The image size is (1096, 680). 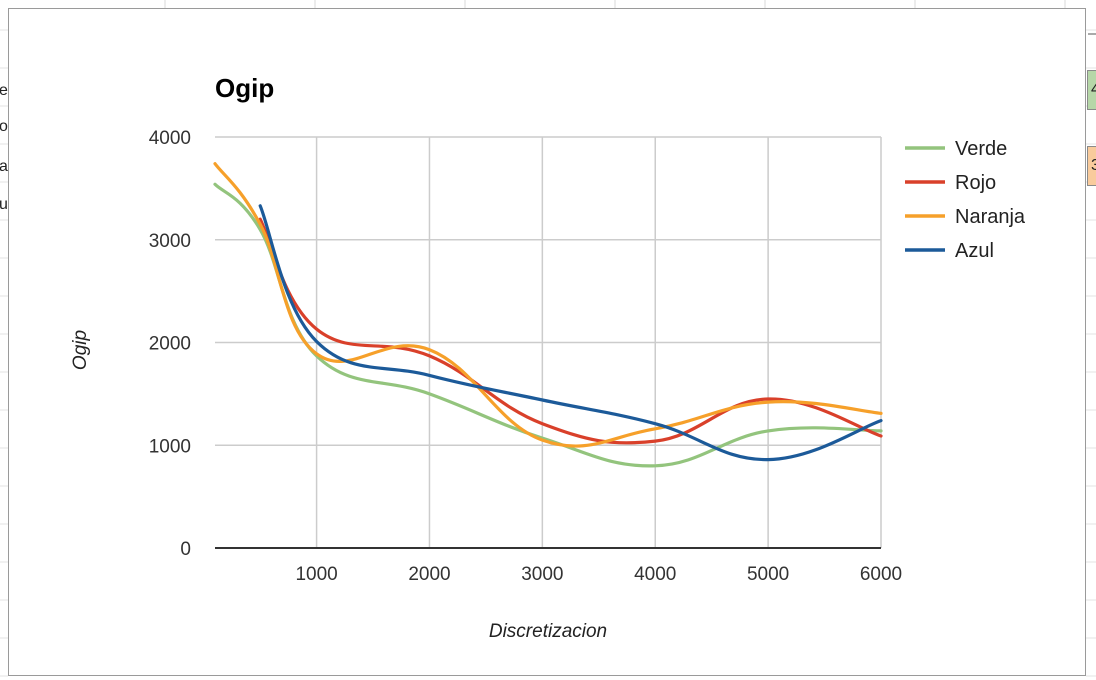 What do you see at coordinates (80, 350) in the screenshot?
I see `y-axis-title: Ogip` at bounding box center [80, 350].